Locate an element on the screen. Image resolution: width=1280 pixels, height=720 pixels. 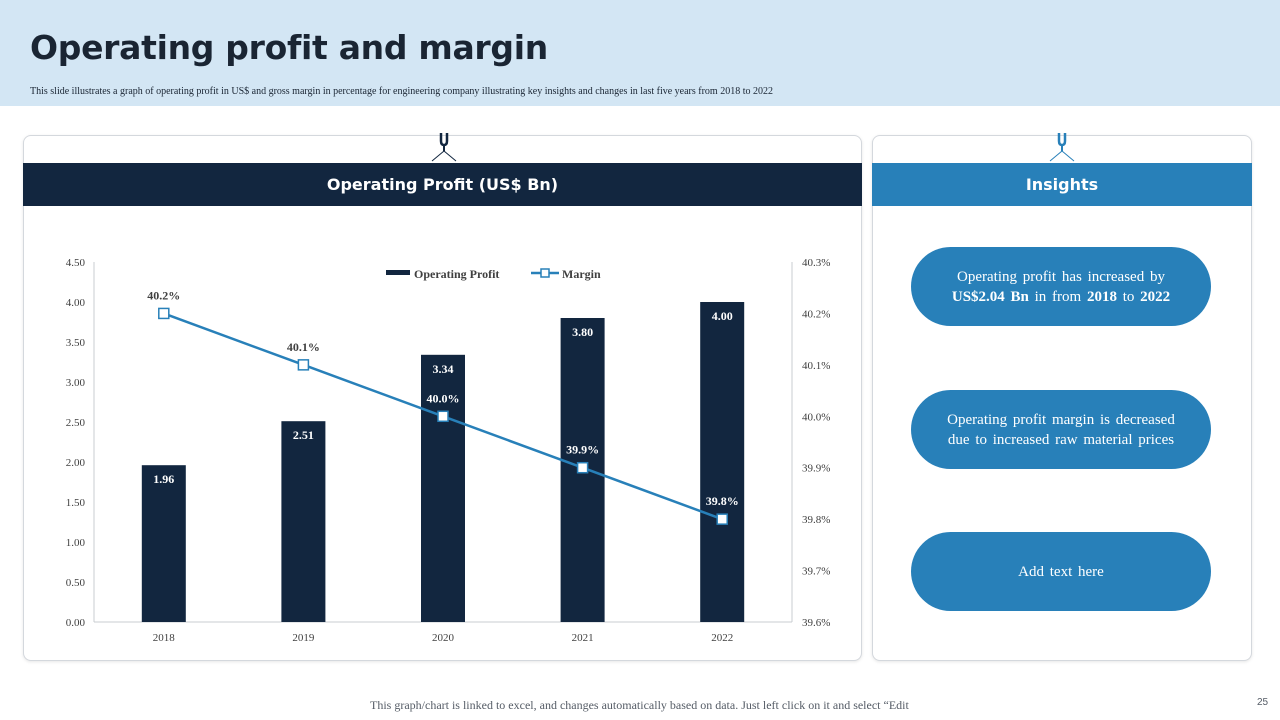
y-left-tick-label: 0.00 is located at coordinates (76, 623).